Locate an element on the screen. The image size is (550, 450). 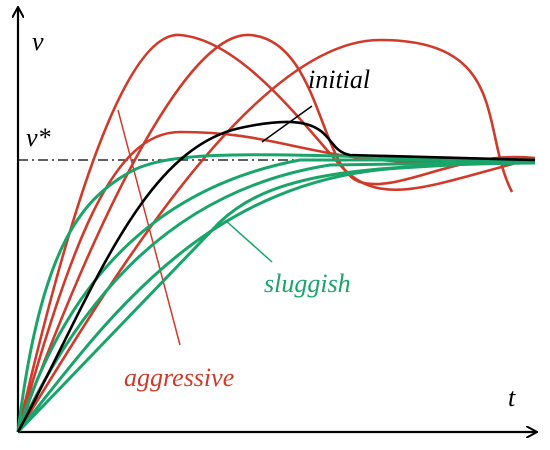
x-axis-label: t is located at coordinates (512, 397).